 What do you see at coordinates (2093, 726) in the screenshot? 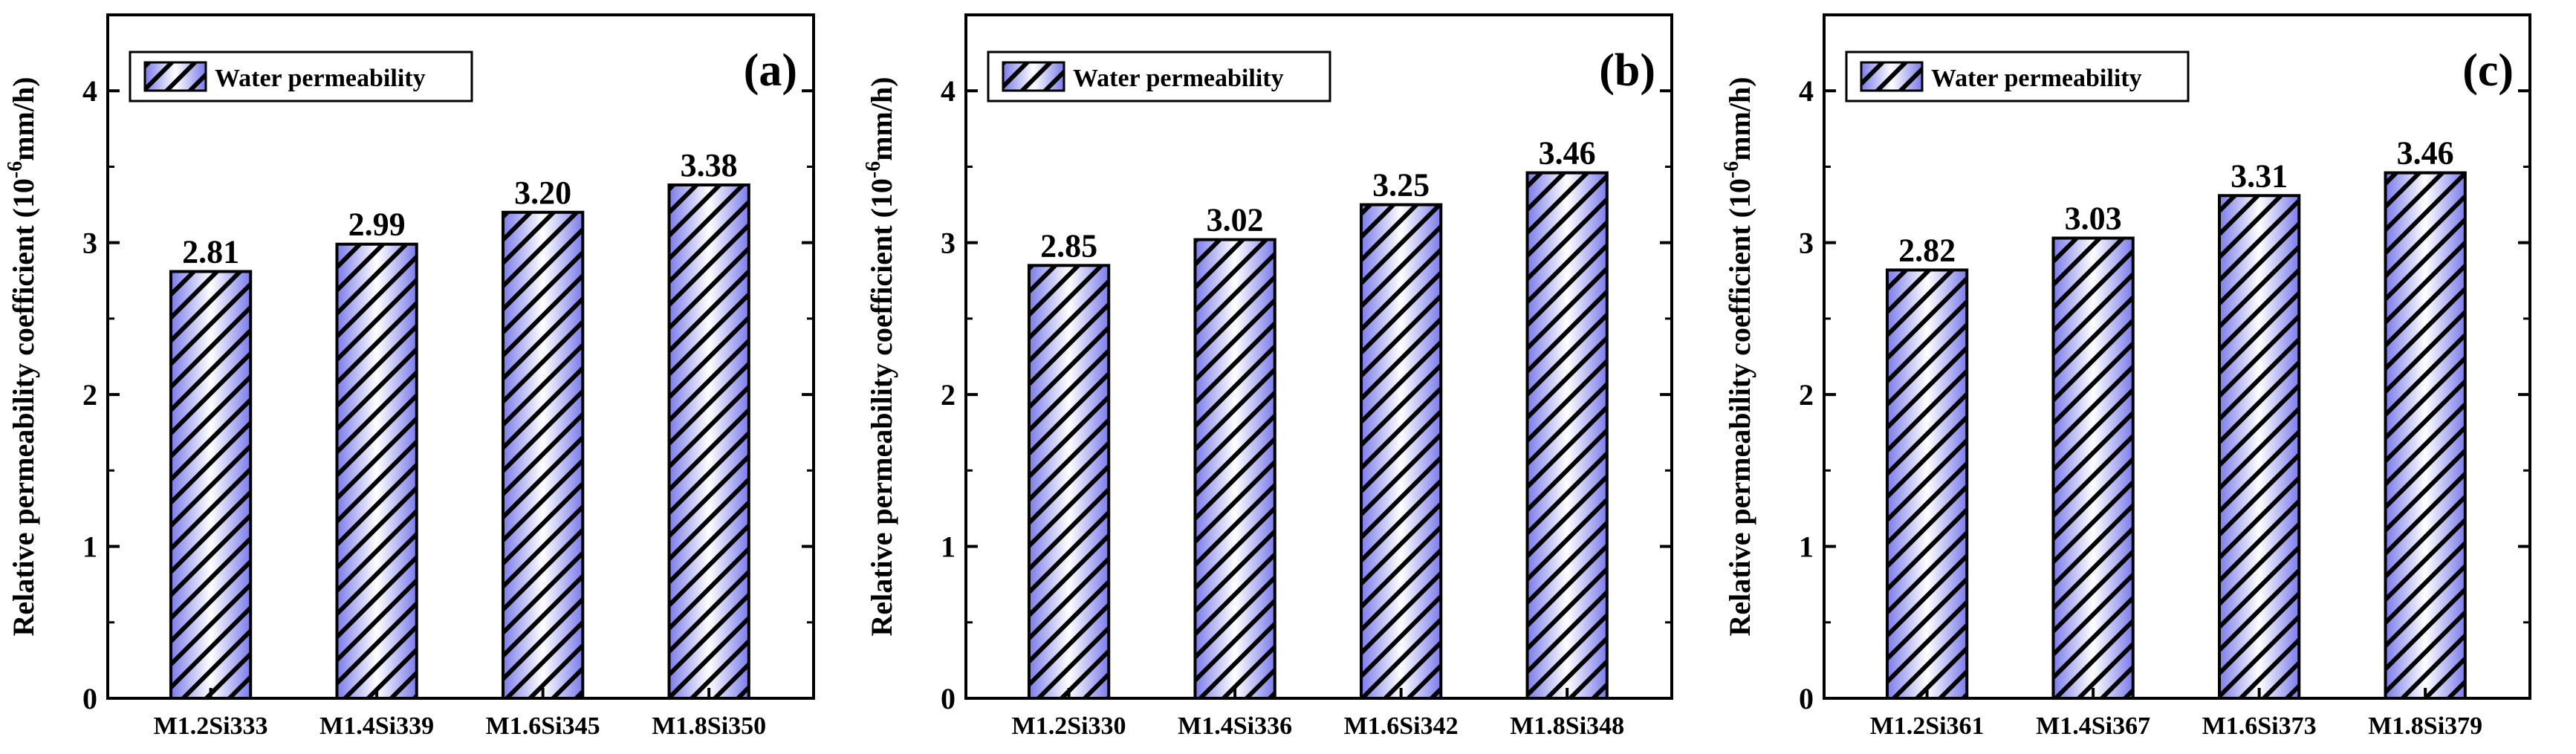
I see `x-category-label: M1.4Si367` at bounding box center [2093, 726].